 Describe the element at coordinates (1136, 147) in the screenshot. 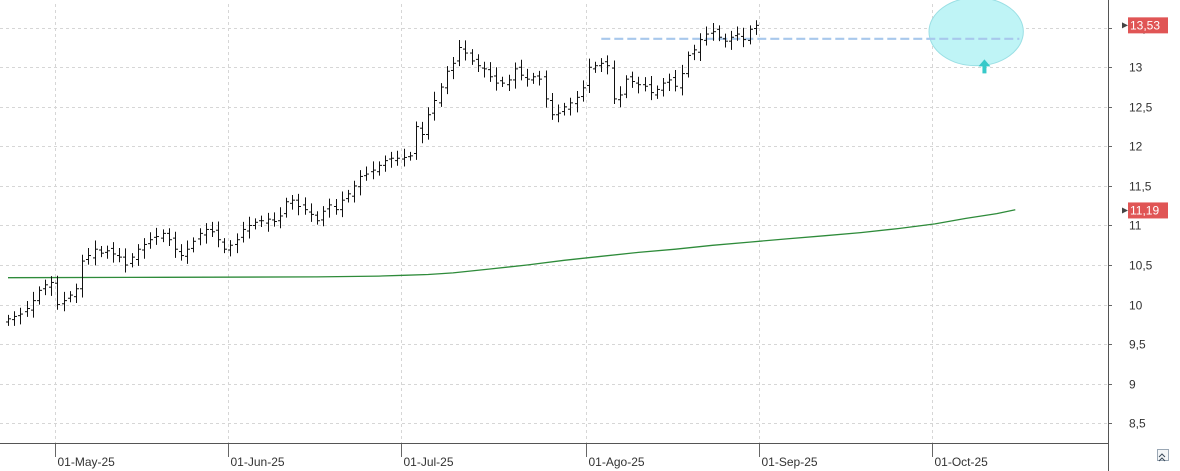

I see `y-tick-label: 12` at that location.